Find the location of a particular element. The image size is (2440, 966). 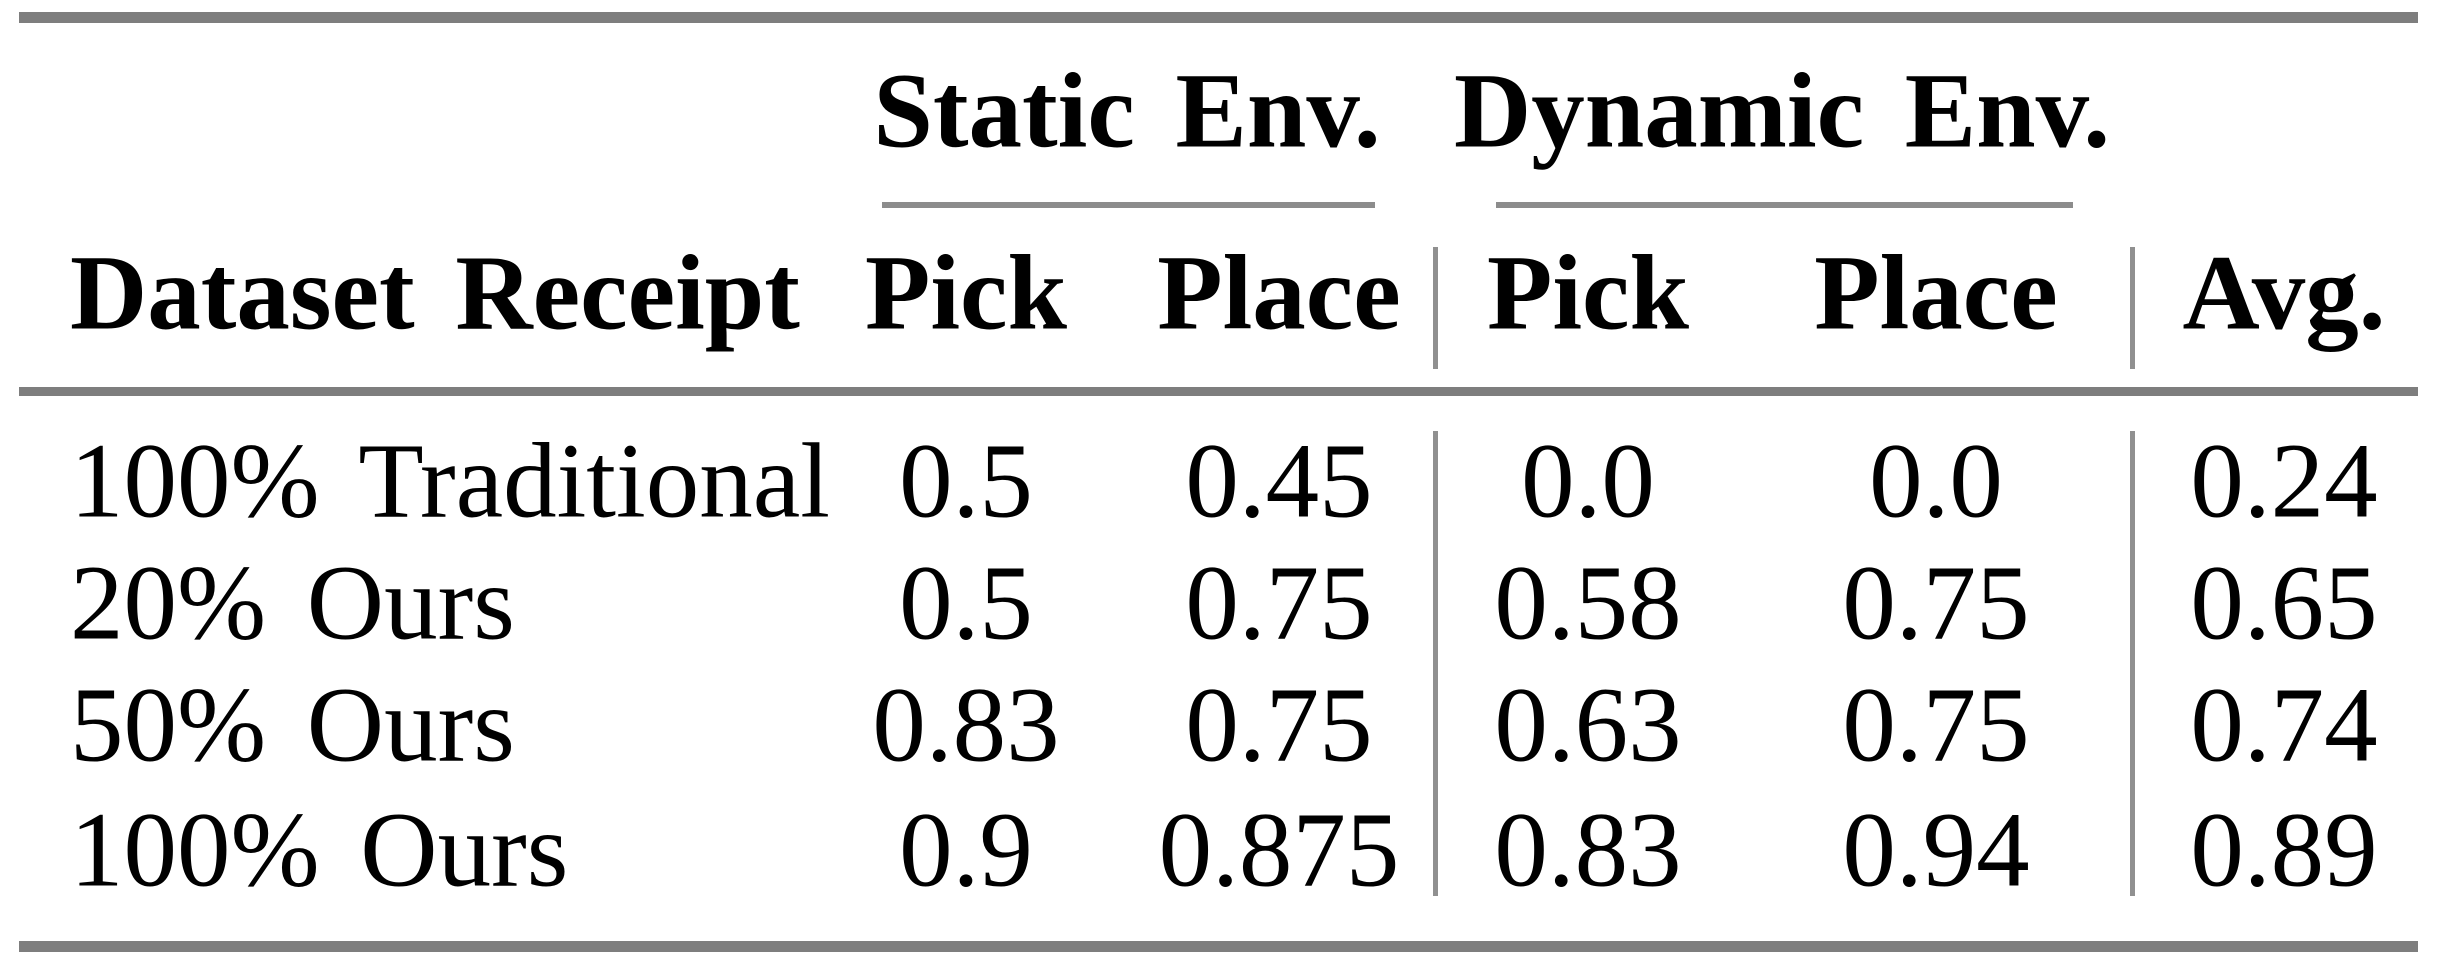

cell-dynamic-pick: 0.83 is located at coordinates (1588, 850).